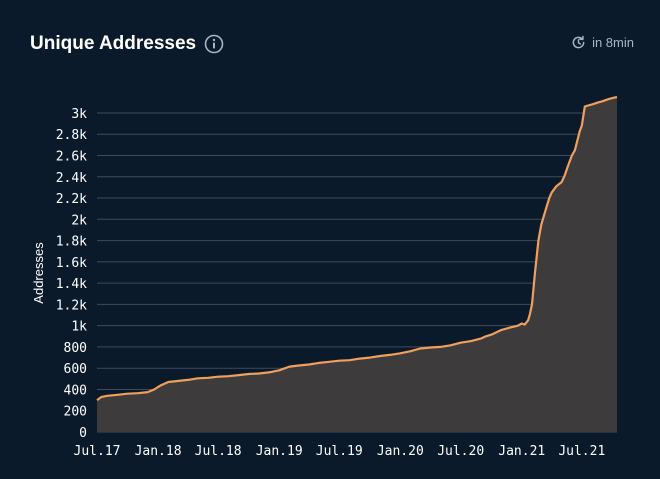  What do you see at coordinates (71, 263) in the screenshot?
I see `y-tick-label: 1.6k` at bounding box center [71, 263].